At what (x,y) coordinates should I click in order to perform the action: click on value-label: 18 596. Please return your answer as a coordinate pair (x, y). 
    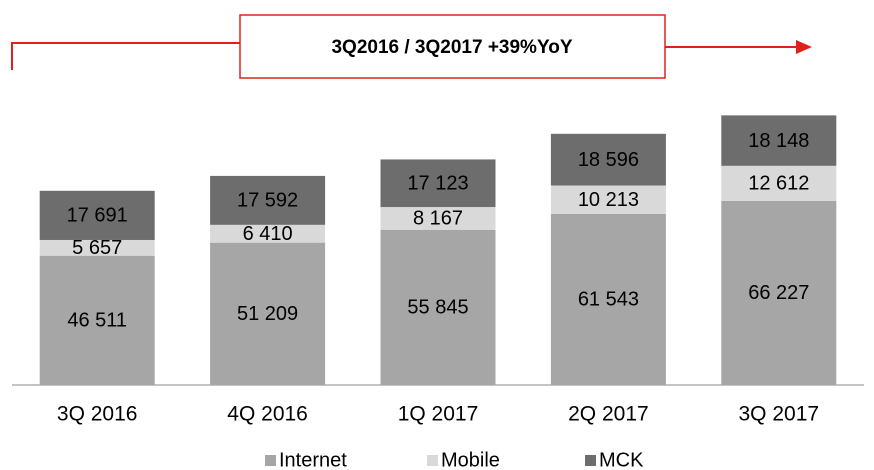
    Looking at the image, I should click on (608, 160).